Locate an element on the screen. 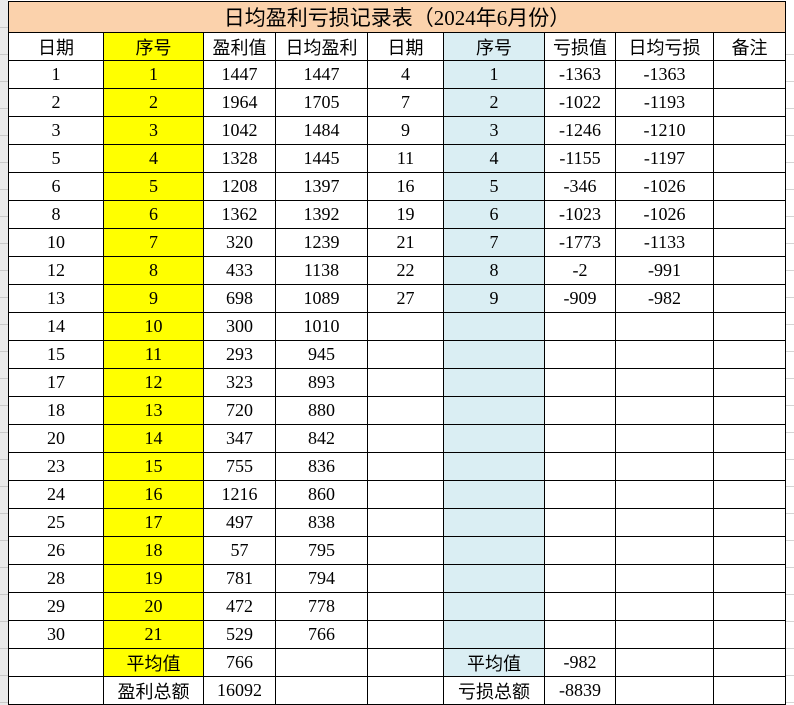 This screenshot has height=705, width=794. cell-profit-seq: 18 is located at coordinates (153, 550).